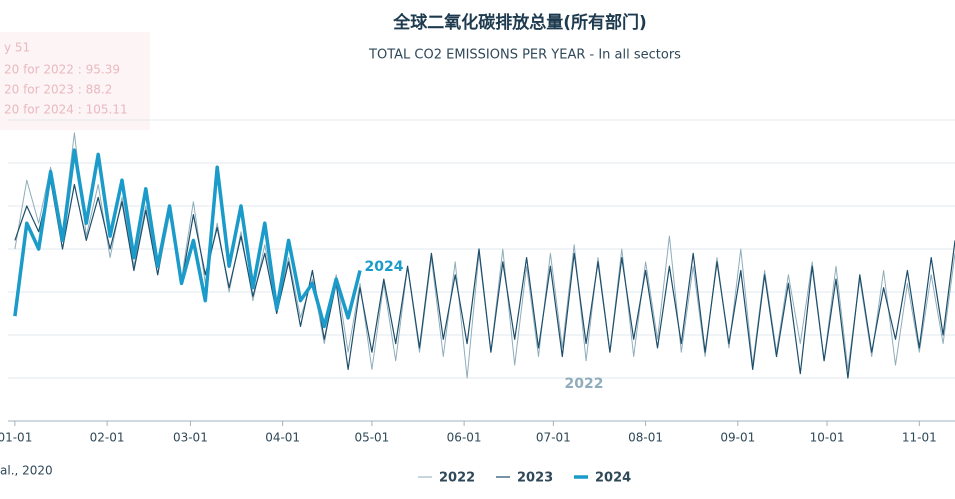 The image size is (955, 499). What do you see at coordinates (62, 70) in the screenshot?
I see `overlay-text: 20 for 2022 : 95.39` at bounding box center [62, 70].